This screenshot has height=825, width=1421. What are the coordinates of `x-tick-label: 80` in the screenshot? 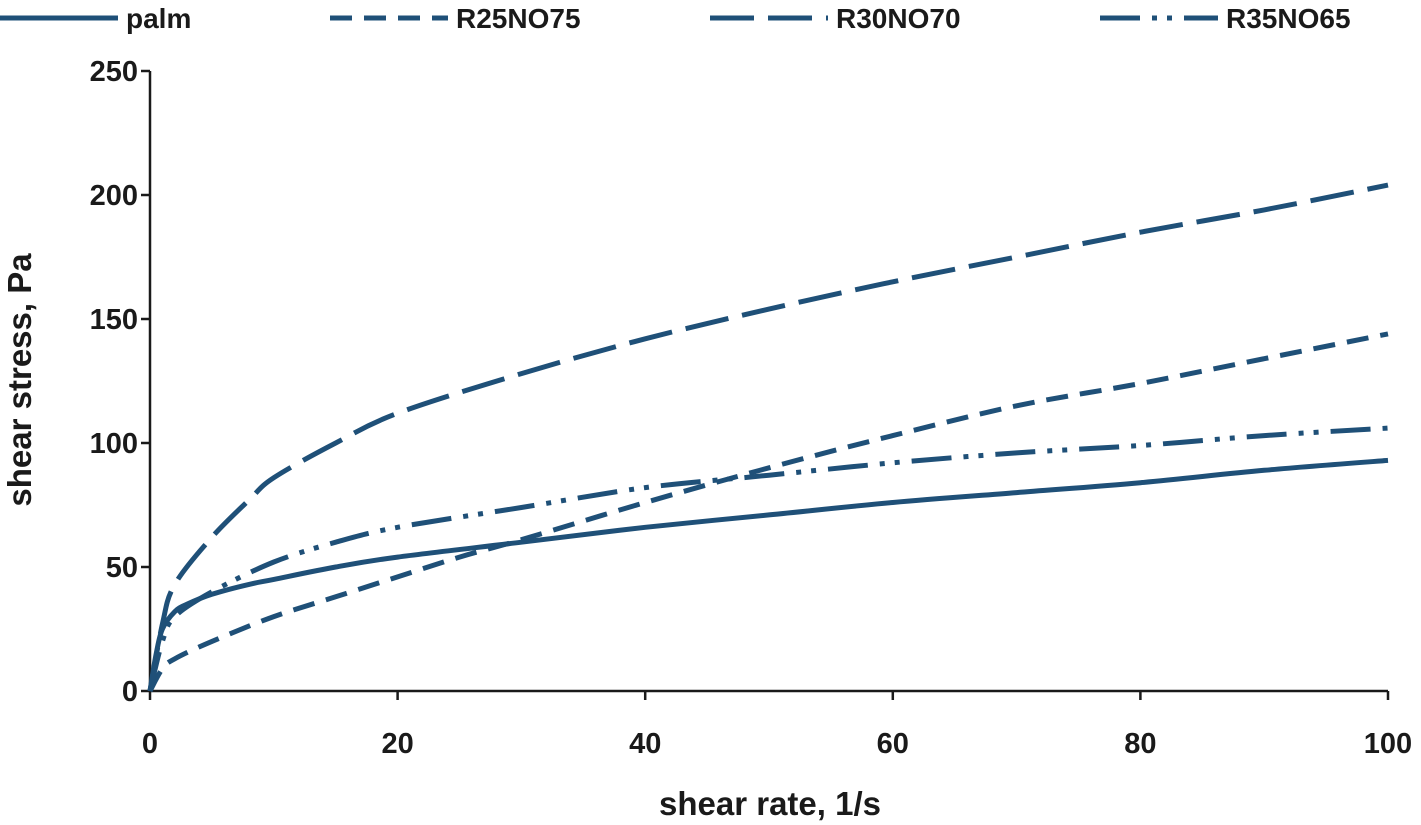 It's located at (1140, 744).